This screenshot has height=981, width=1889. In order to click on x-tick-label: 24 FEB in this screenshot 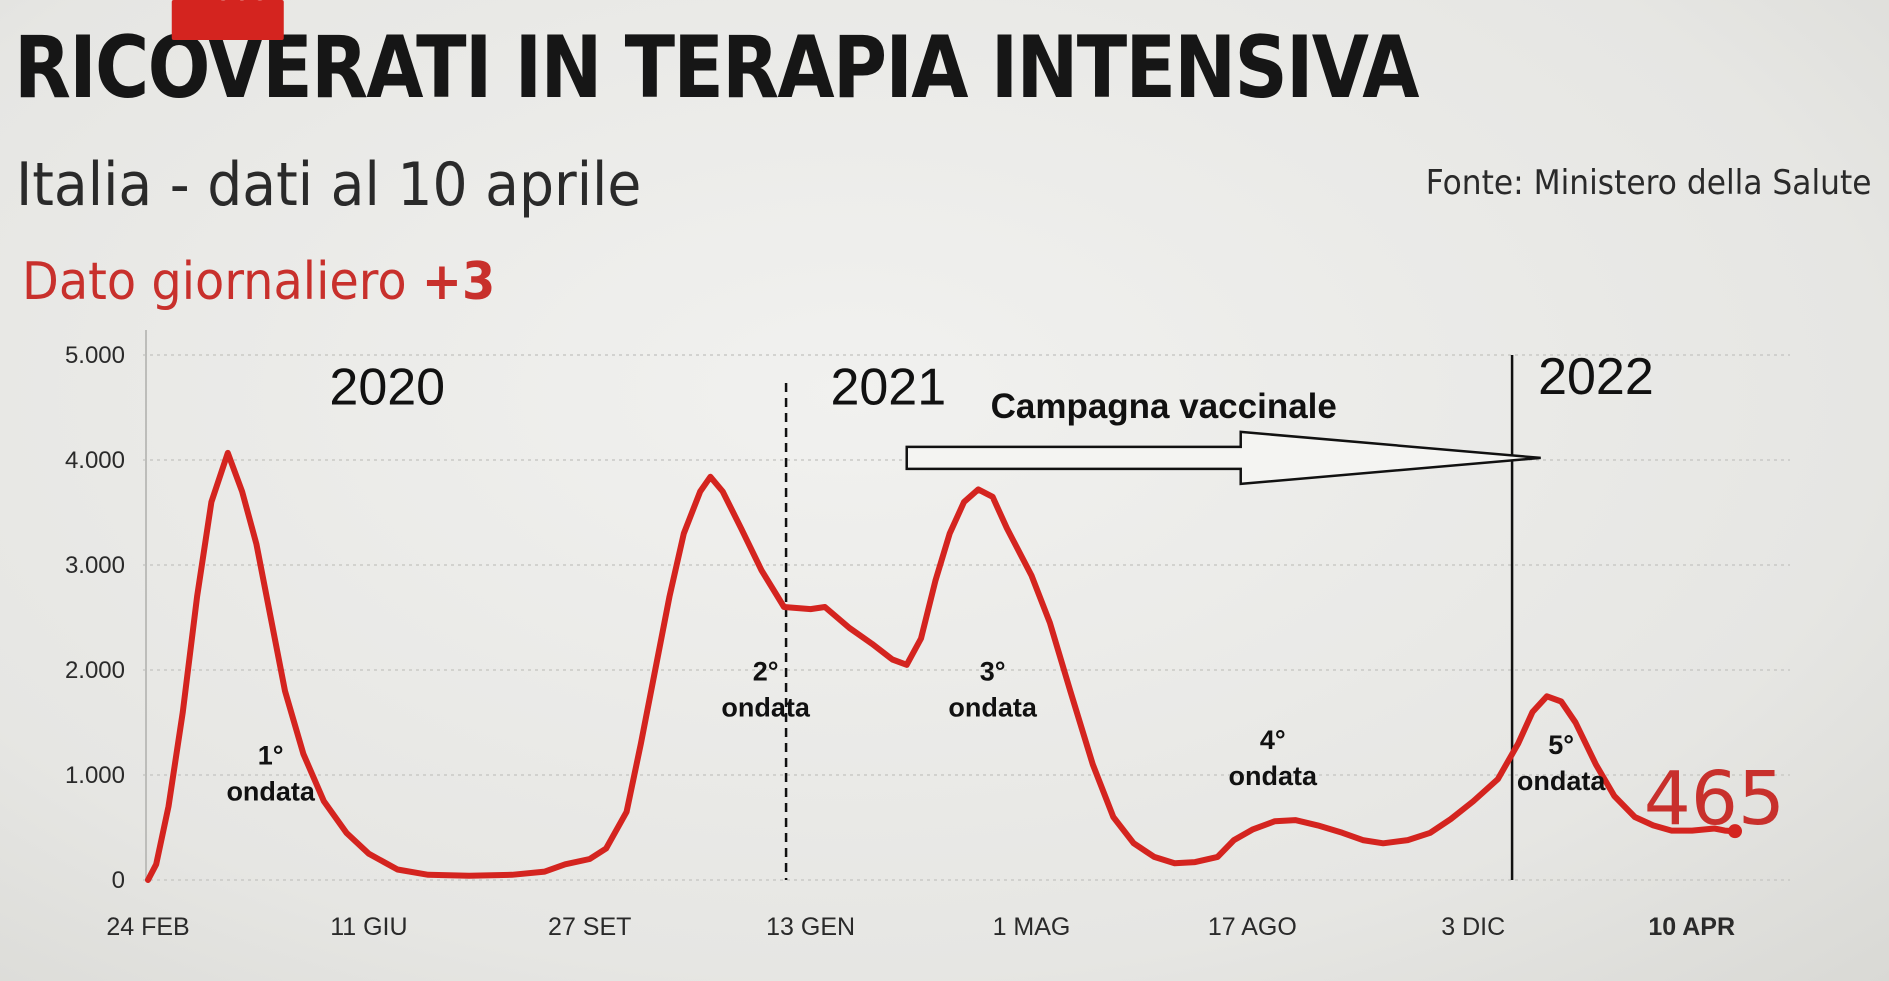, I will do `click(147, 927)`.